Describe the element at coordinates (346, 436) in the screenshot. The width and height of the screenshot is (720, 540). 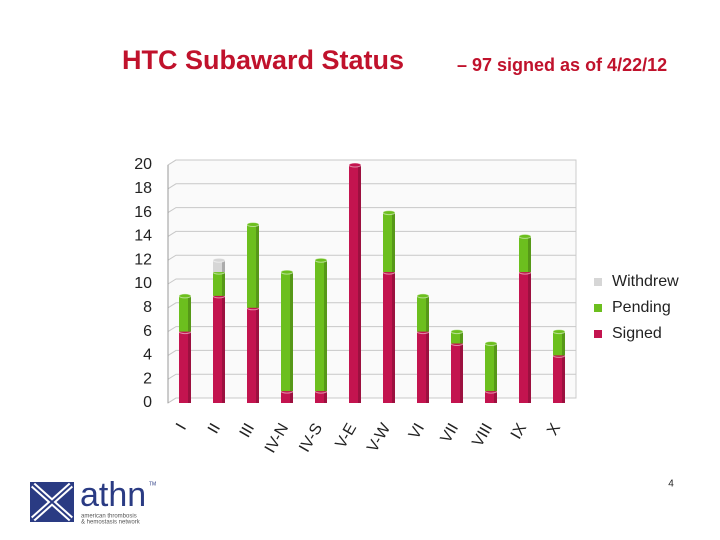
I see `x-tick-label: V-E` at that location.